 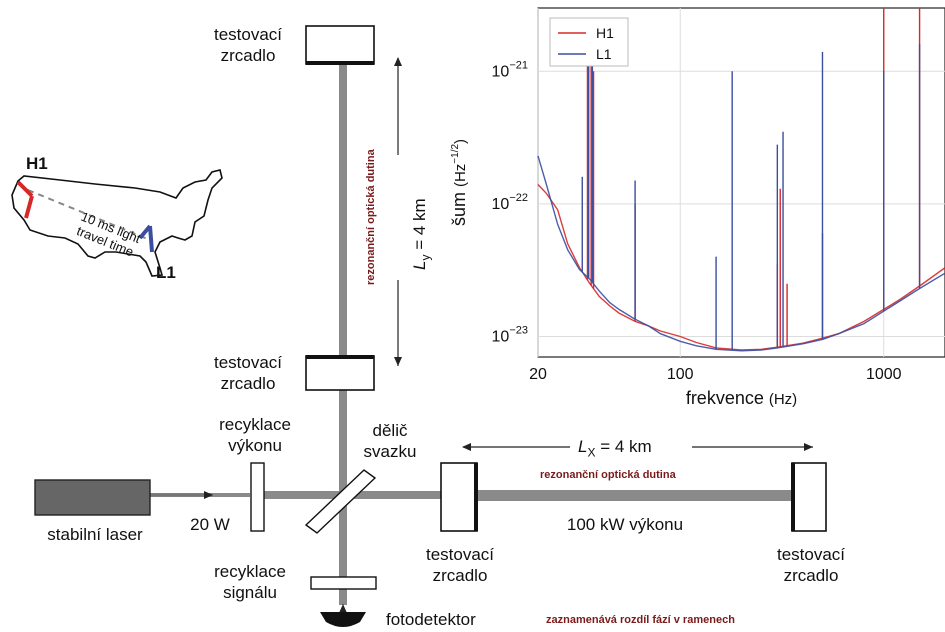 What do you see at coordinates (605, 33) in the screenshot?
I see `legend-label-h1: H1` at bounding box center [605, 33].